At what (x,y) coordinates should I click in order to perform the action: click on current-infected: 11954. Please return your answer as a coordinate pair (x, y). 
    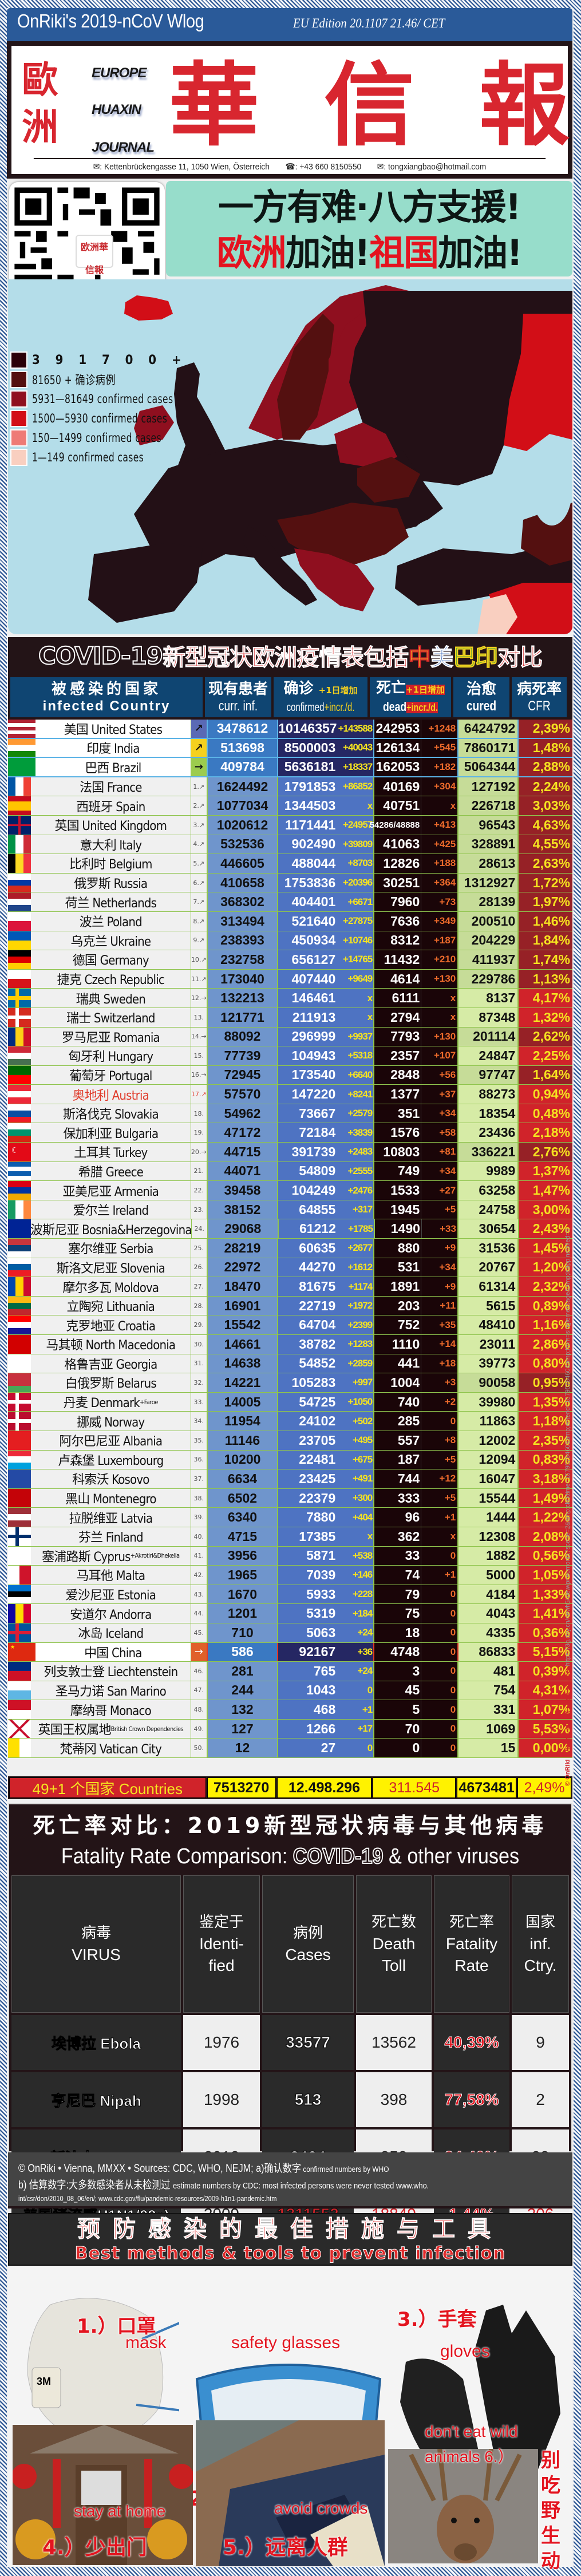
    Looking at the image, I should click on (243, 1421).